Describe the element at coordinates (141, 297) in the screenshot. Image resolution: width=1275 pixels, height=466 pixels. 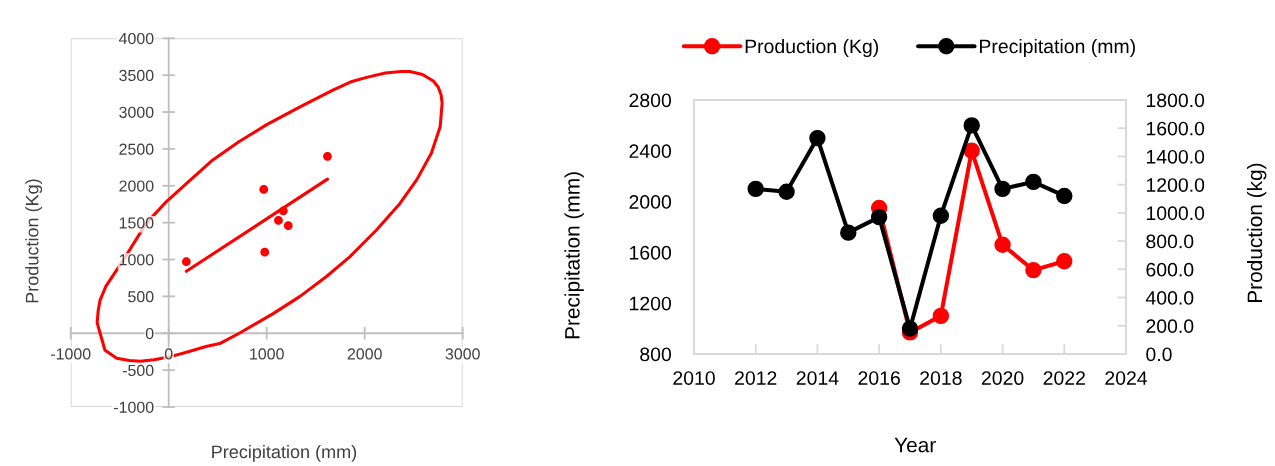
I see `y-tick-label: 500` at that location.